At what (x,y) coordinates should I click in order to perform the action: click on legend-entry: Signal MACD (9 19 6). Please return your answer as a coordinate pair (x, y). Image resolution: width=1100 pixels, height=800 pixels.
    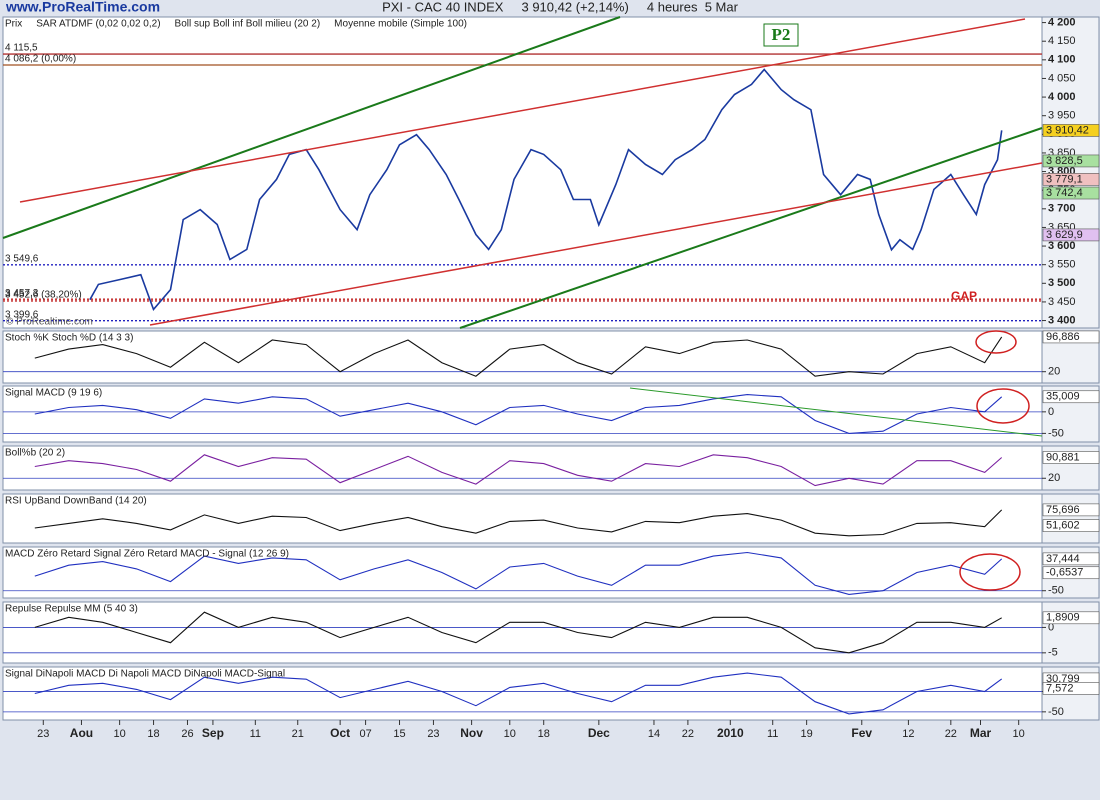
    Looking at the image, I should click on (53, 393).